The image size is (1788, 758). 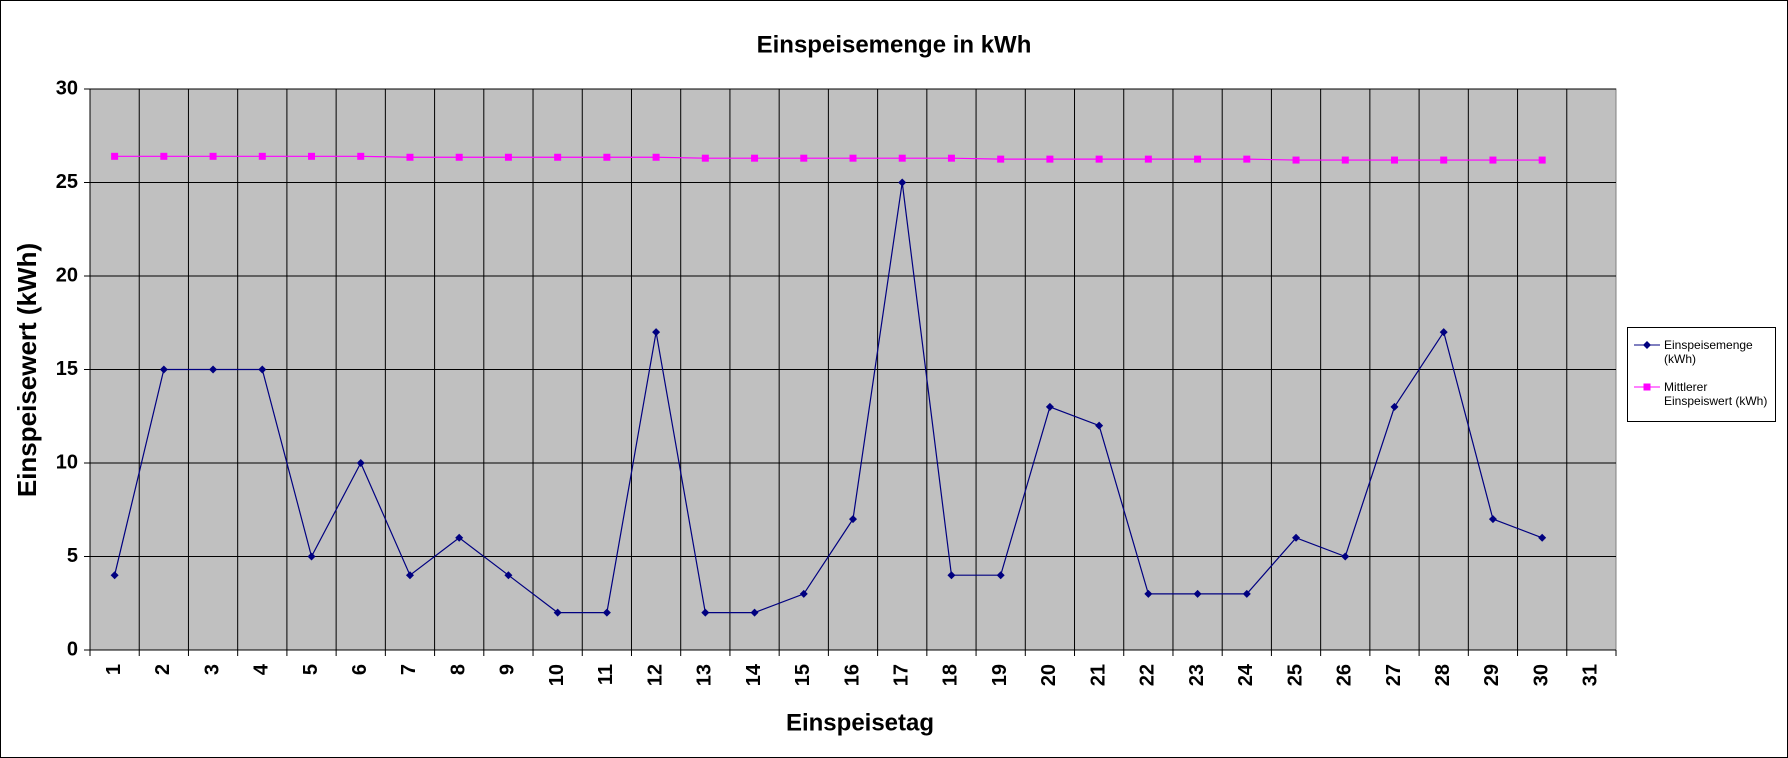 I want to click on x-tick-label: 7, so click(x=409, y=669).